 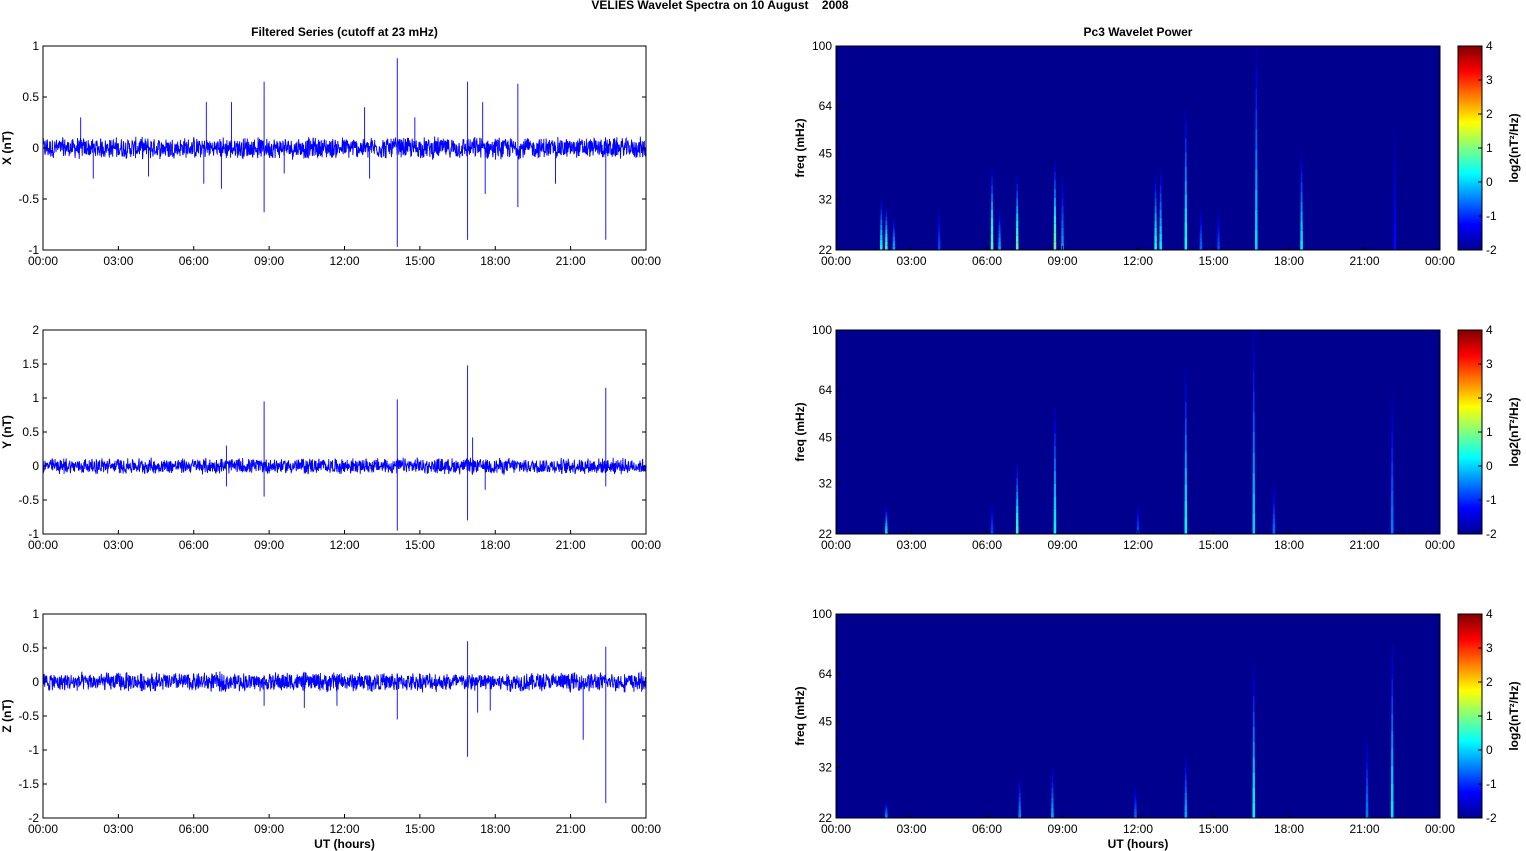 I want to click on colorbar-tick-label: 1, so click(x=1489, y=716).